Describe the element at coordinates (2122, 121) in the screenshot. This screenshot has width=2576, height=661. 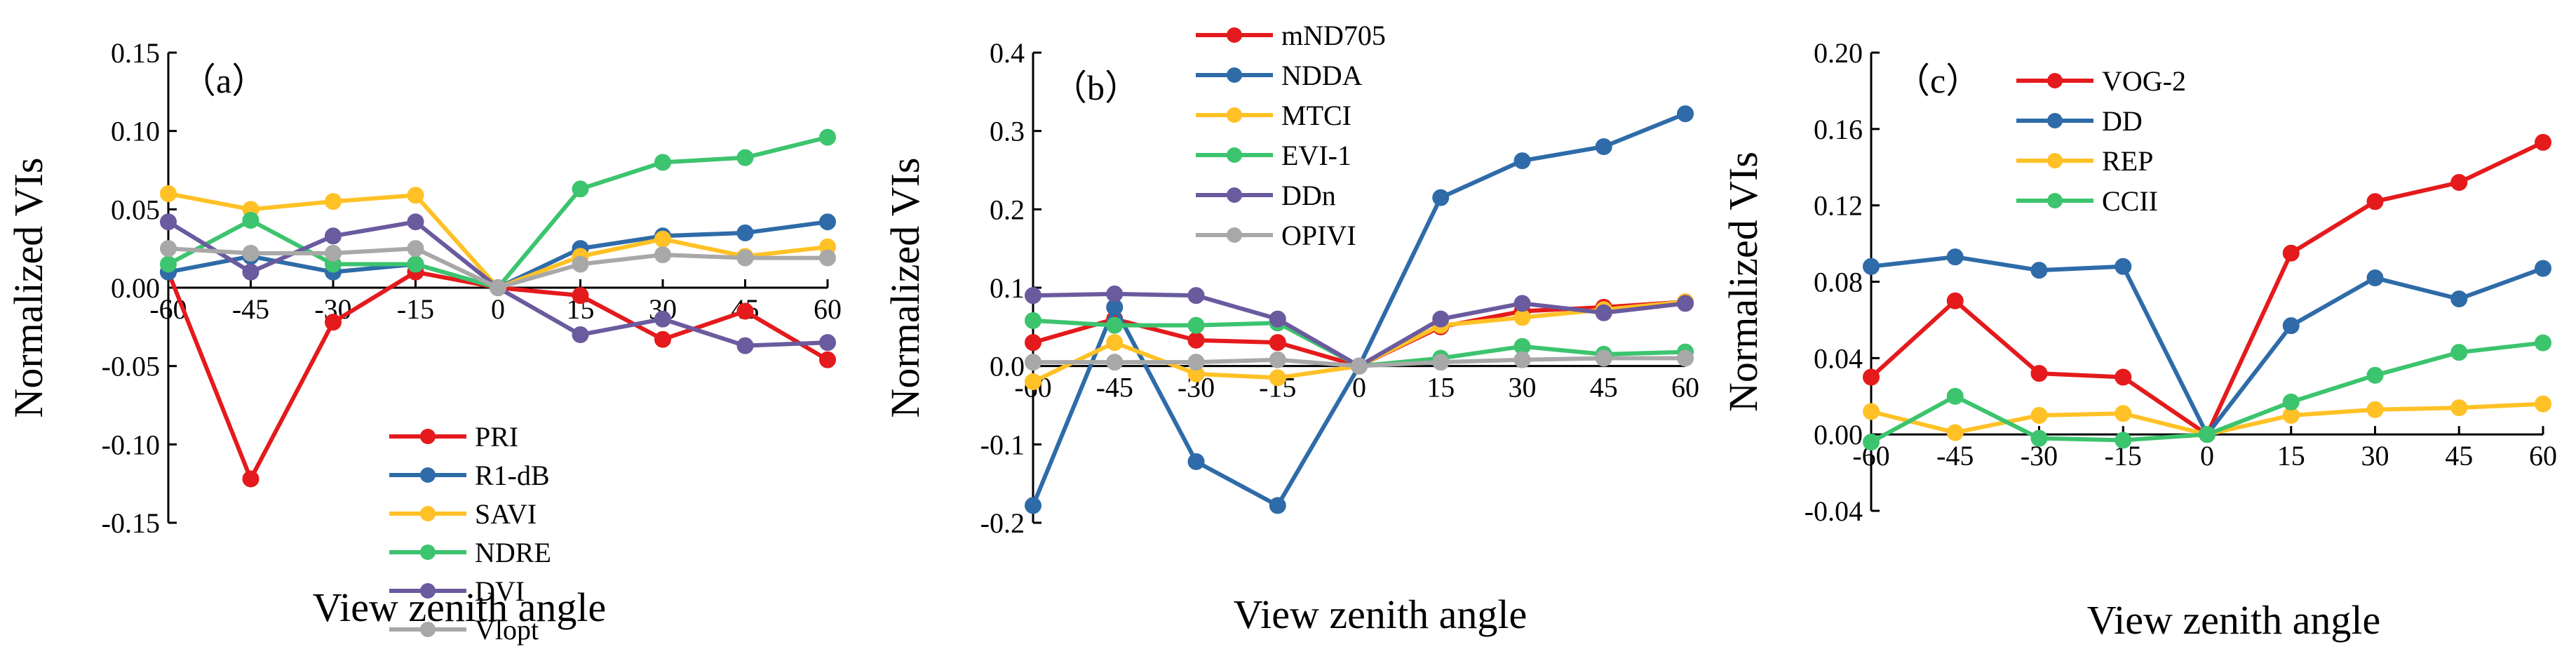
I see `legend-label: DD` at that location.